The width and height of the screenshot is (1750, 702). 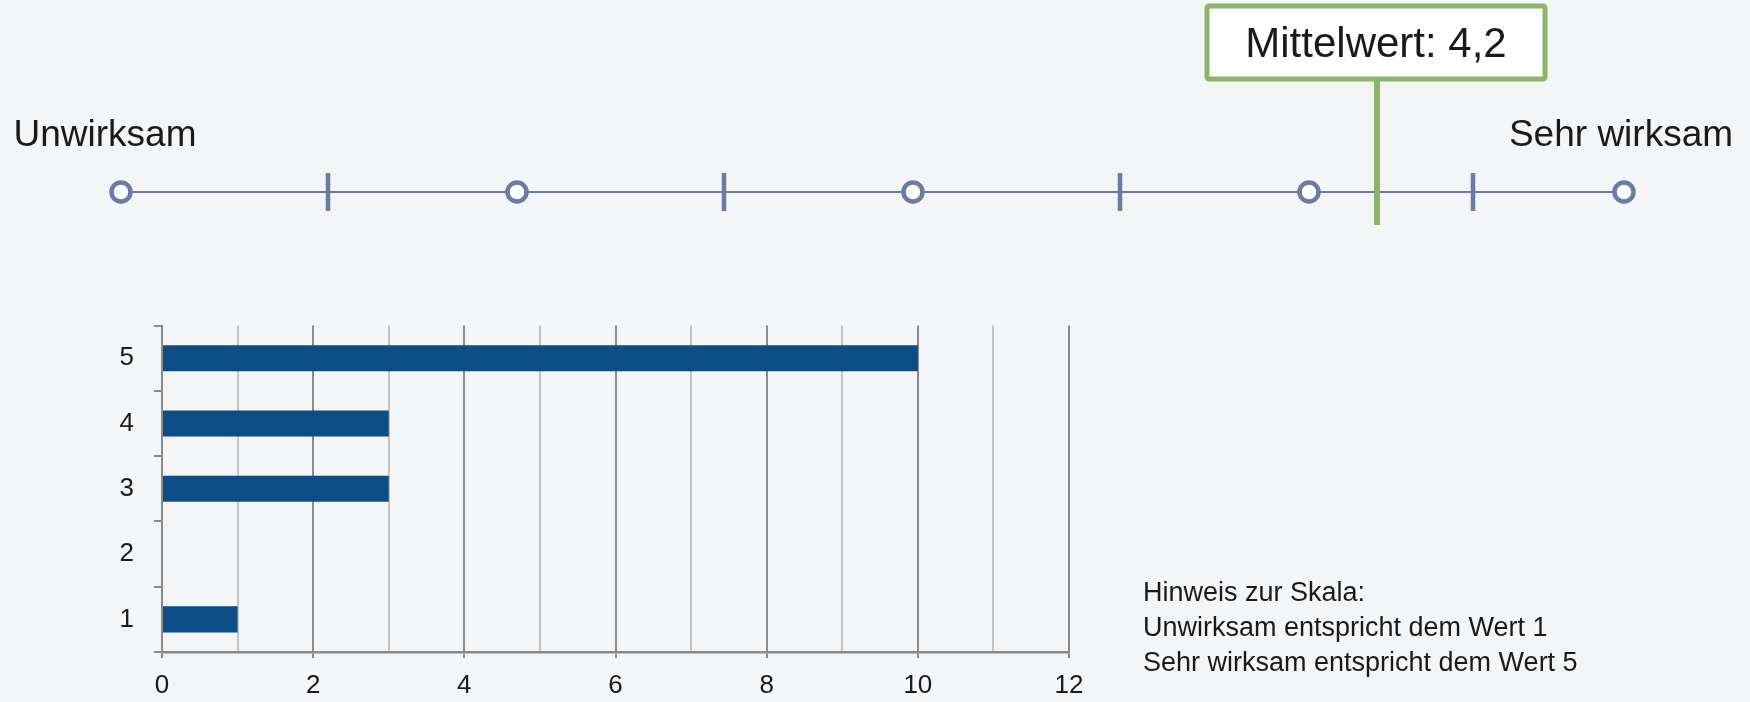 What do you see at coordinates (1346, 627) in the screenshot?
I see `text: Unwirksam entspricht dem Wert 1` at bounding box center [1346, 627].